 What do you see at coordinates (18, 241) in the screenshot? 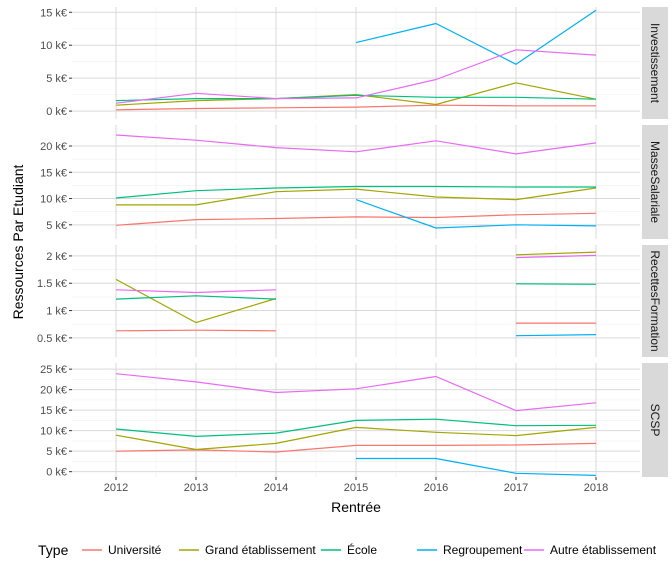
I see `y-axis-title: Ressources Par Etudiant` at bounding box center [18, 241].